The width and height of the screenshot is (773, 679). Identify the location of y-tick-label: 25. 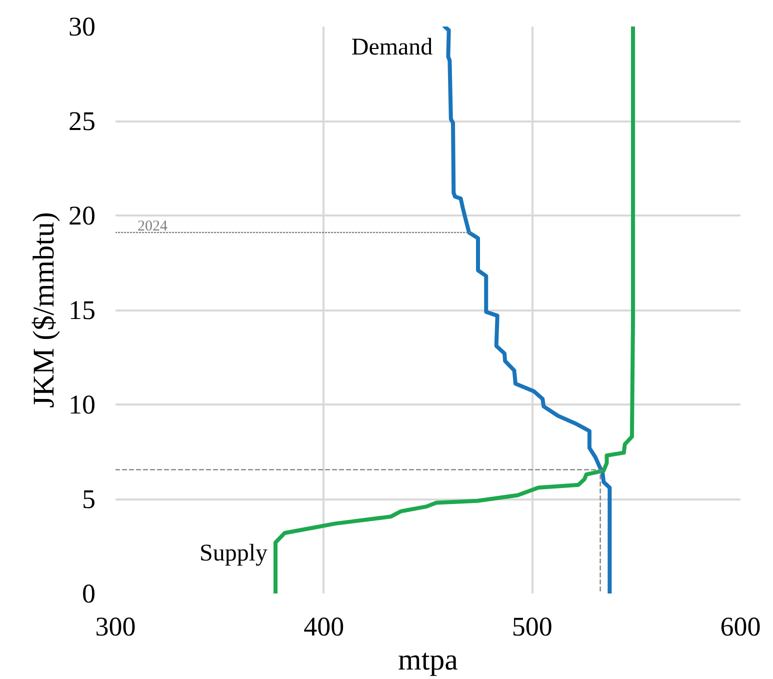
(82, 121).